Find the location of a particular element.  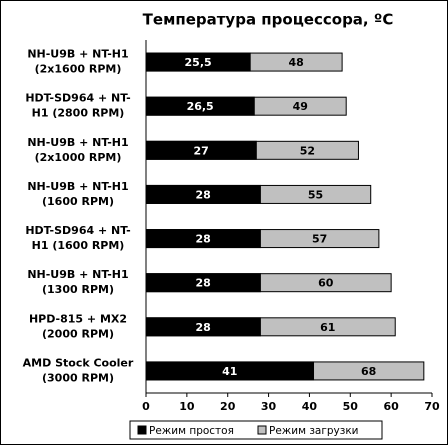

data-label: 41 is located at coordinates (229, 371).